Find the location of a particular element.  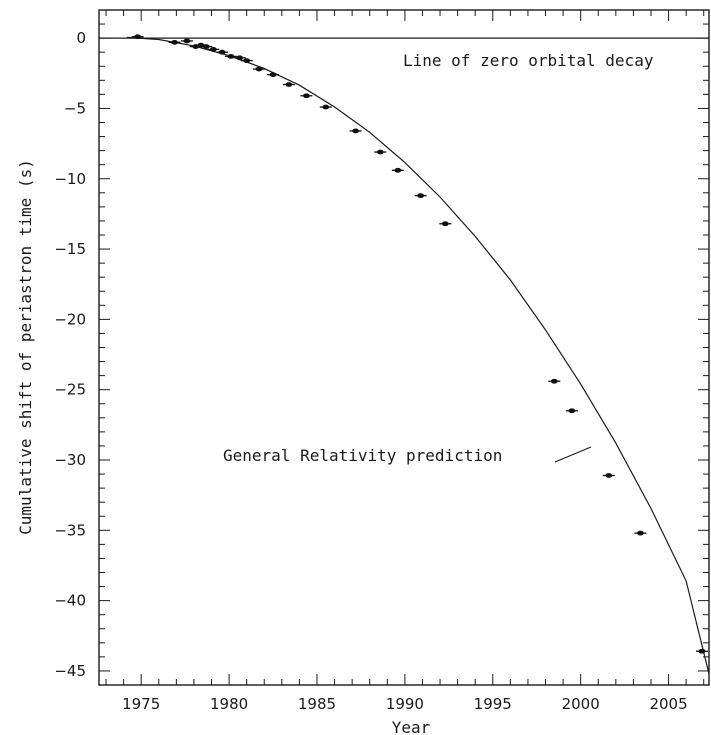

x-tick-label: 1990 is located at coordinates (405, 704).